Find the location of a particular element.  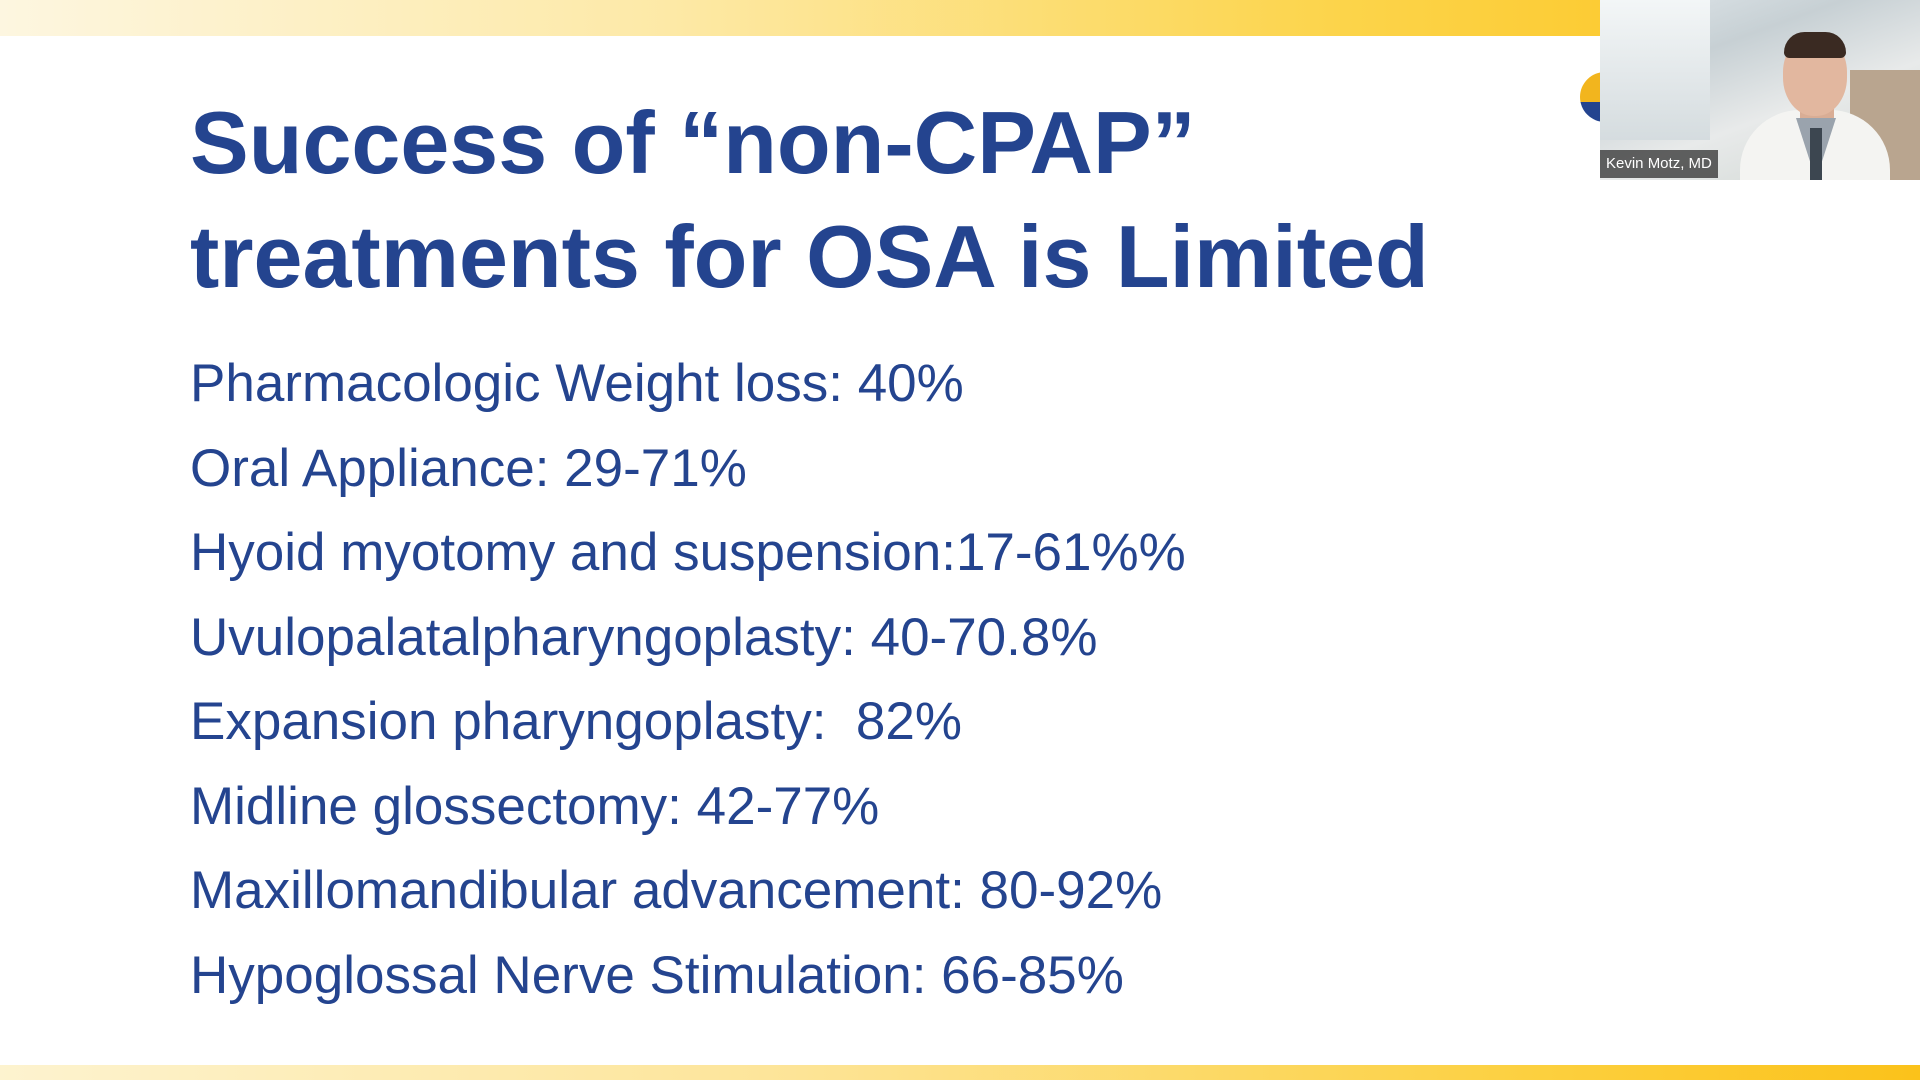

list-item: Pharmacologic Weight loss: 40% is located at coordinates (577, 383).